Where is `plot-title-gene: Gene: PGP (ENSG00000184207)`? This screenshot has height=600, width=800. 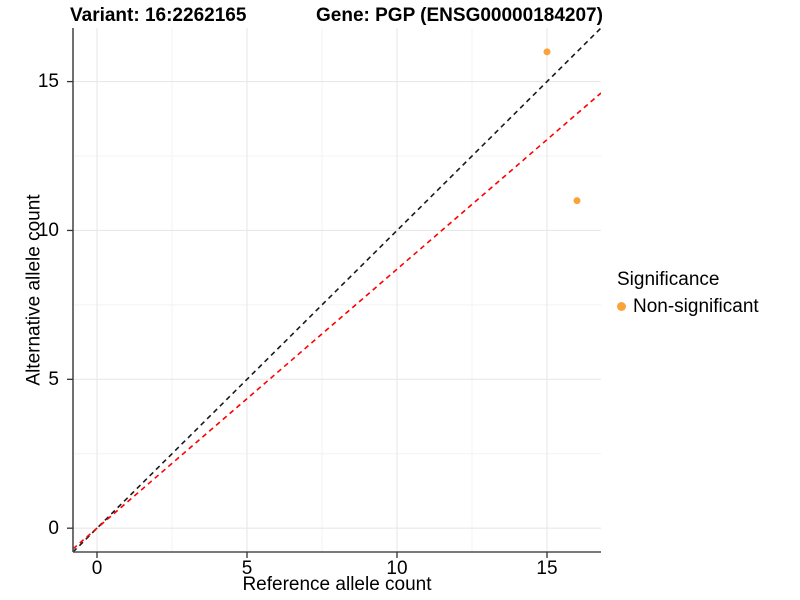
plot-title-gene: Gene: PGP (ENSG00000184207) is located at coordinates (459, 15).